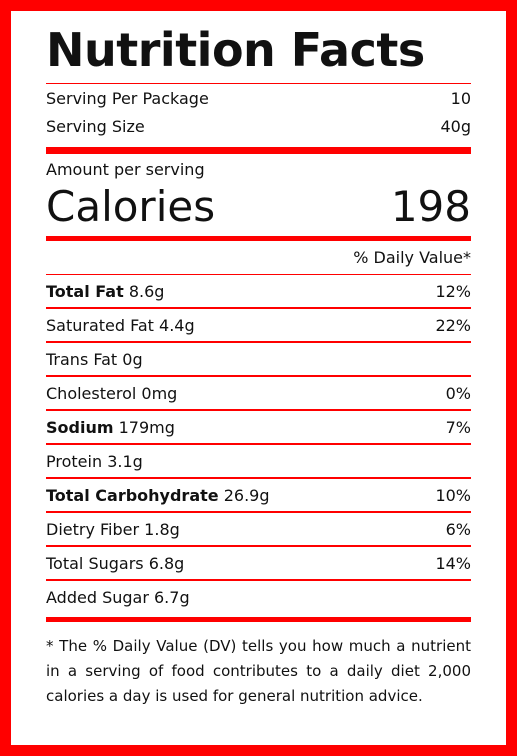  Describe the element at coordinates (95, 563) in the screenshot. I see `nutrient-name: Total Sugars` at that location.